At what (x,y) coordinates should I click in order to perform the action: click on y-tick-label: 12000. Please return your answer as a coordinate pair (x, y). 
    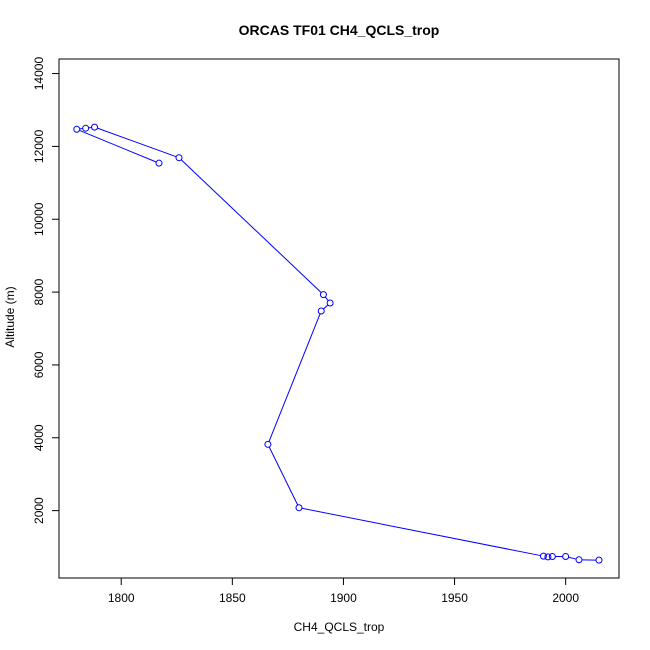
    Looking at the image, I should click on (39, 146).